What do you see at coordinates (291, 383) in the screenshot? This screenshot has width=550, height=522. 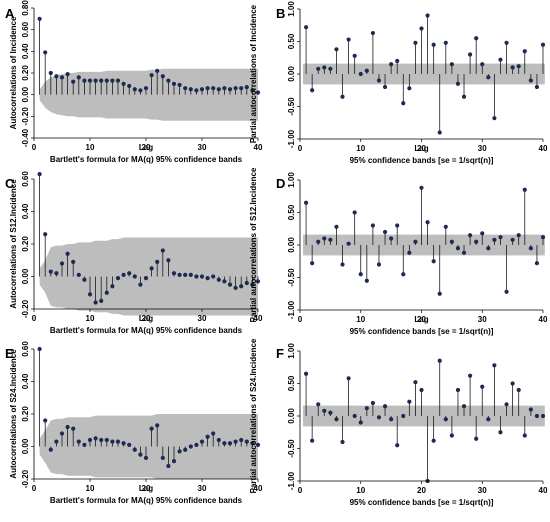 I see `y-tick-label: 0.50` at bounding box center [291, 383].